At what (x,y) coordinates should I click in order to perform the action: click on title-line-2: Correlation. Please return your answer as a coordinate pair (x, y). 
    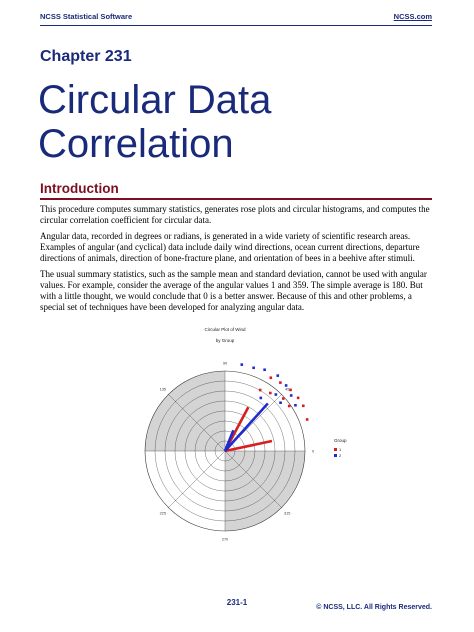
    Looking at the image, I should click on (136, 144).